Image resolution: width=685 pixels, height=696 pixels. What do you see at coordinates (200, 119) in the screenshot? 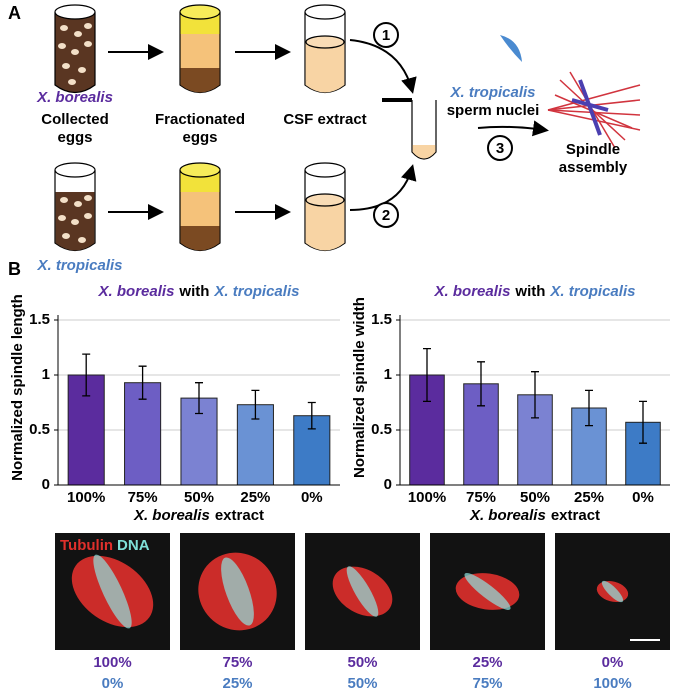
I see `step-label: Fractionated` at bounding box center [200, 119].